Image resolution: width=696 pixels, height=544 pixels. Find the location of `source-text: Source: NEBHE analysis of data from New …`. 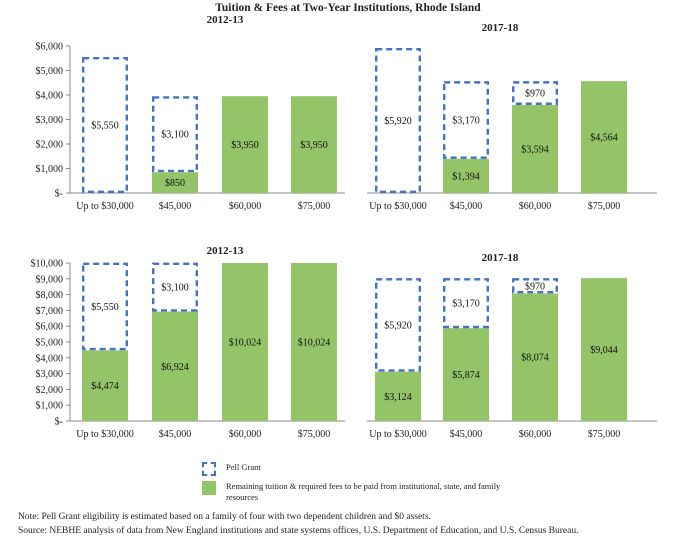

source-text: Source: NEBHE analysis of data from New … is located at coordinates (298, 531).